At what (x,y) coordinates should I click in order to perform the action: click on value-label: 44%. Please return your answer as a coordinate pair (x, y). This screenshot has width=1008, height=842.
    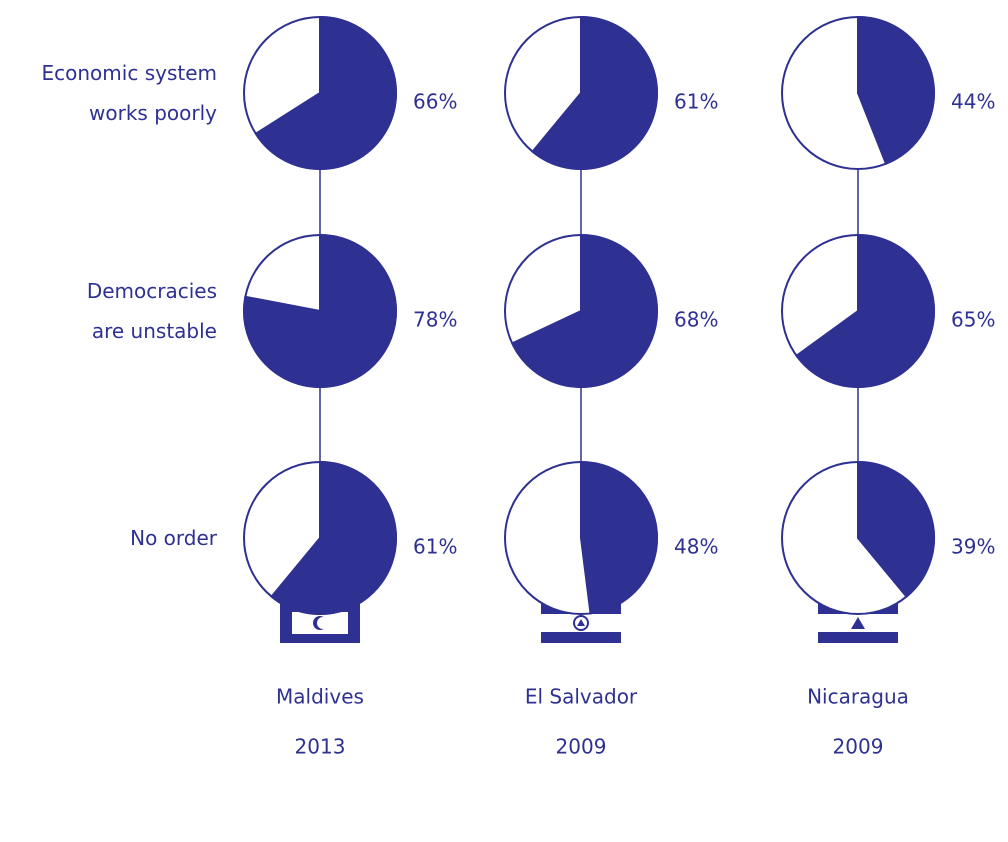
    Looking at the image, I should click on (973, 102).